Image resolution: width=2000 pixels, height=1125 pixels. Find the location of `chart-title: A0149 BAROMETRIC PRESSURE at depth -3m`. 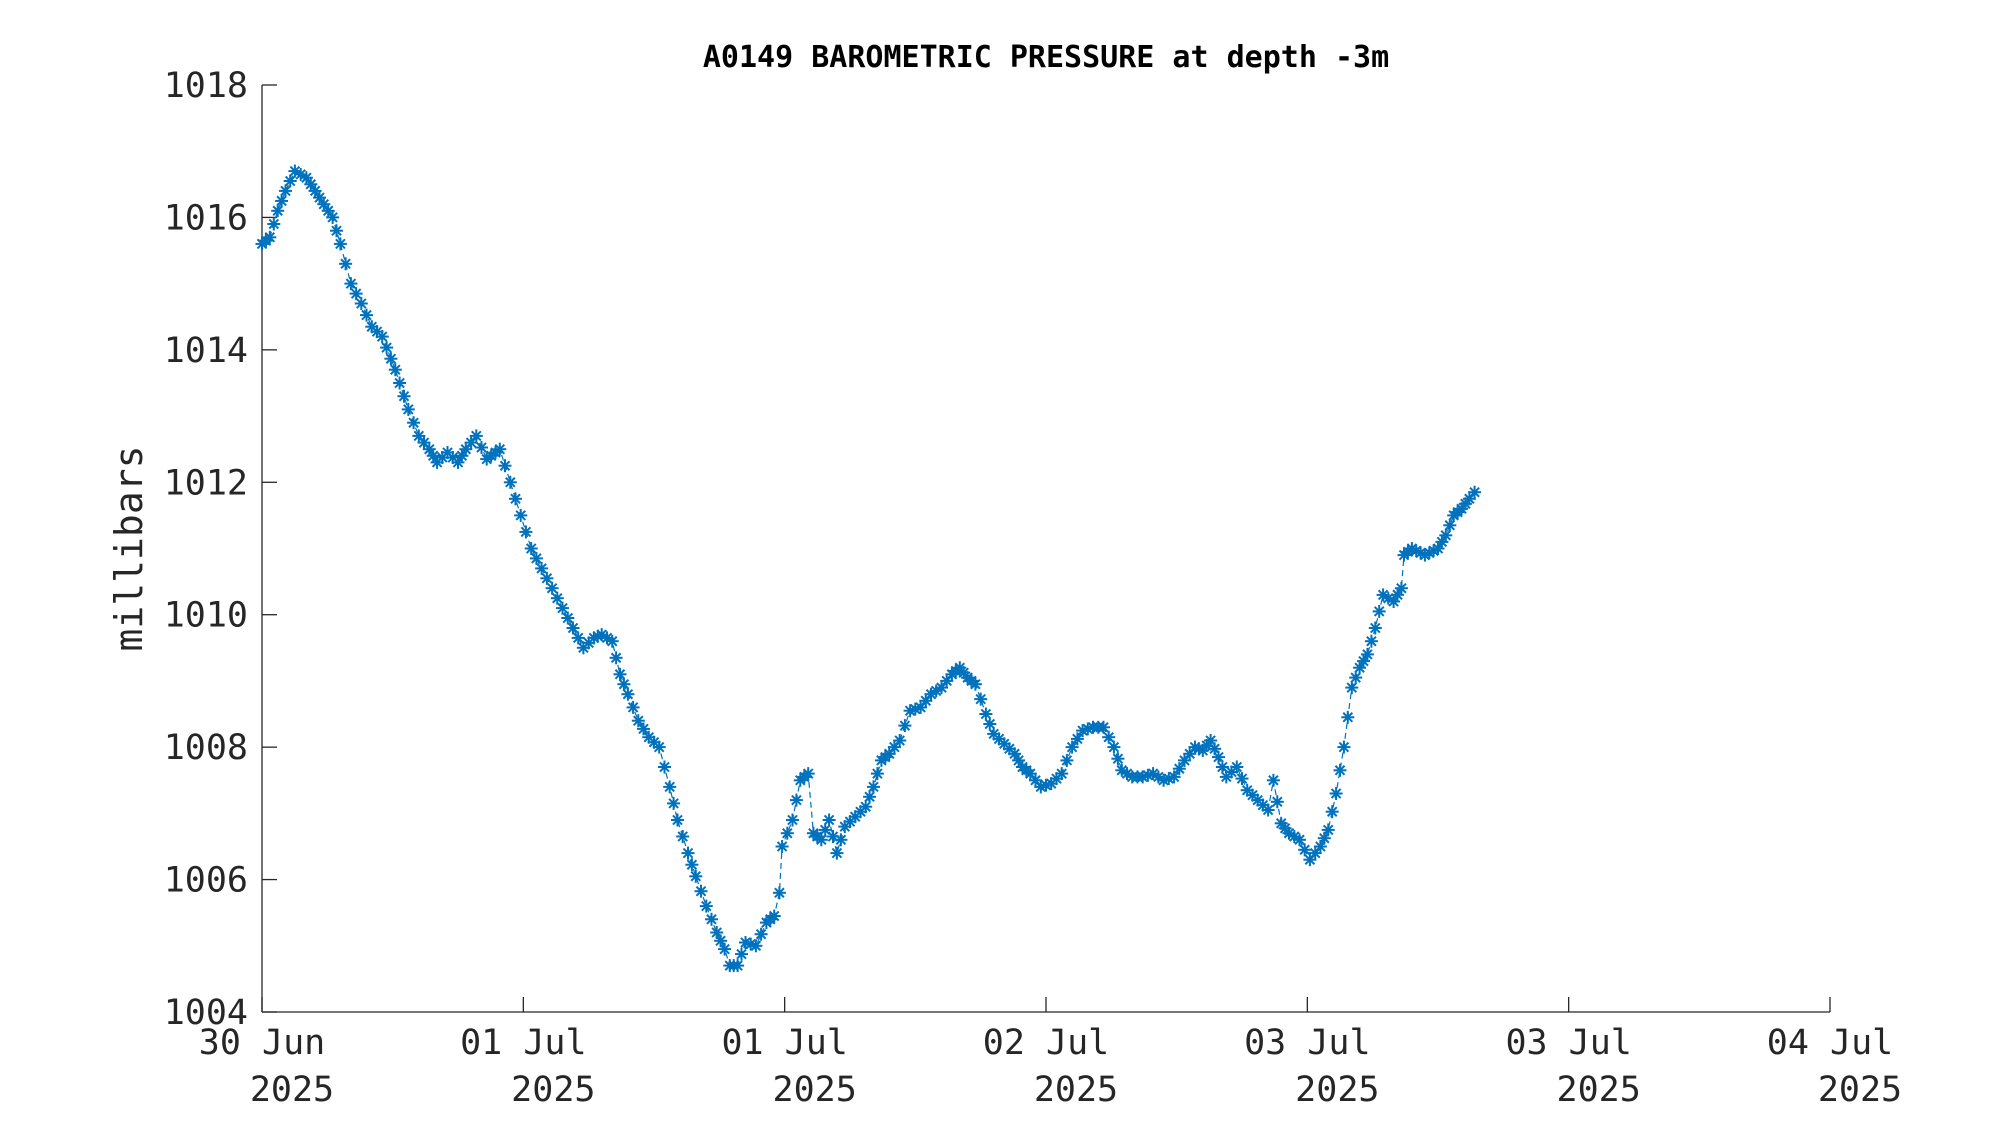

chart-title: A0149 BAROMETRIC PRESSURE at depth -3m is located at coordinates (1046, 57).